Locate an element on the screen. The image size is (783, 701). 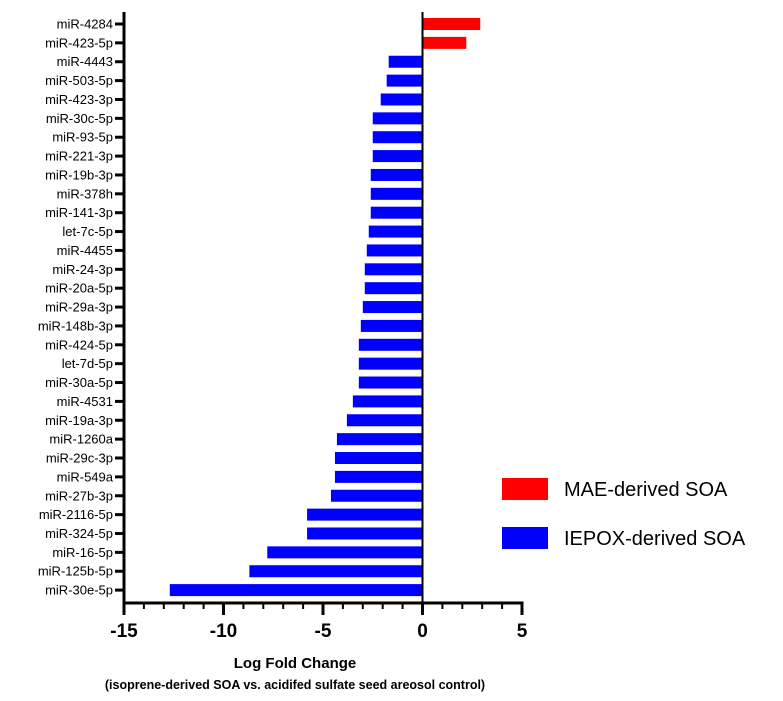
y-tick-label: miR-378h is located at coordinates (85, 193).